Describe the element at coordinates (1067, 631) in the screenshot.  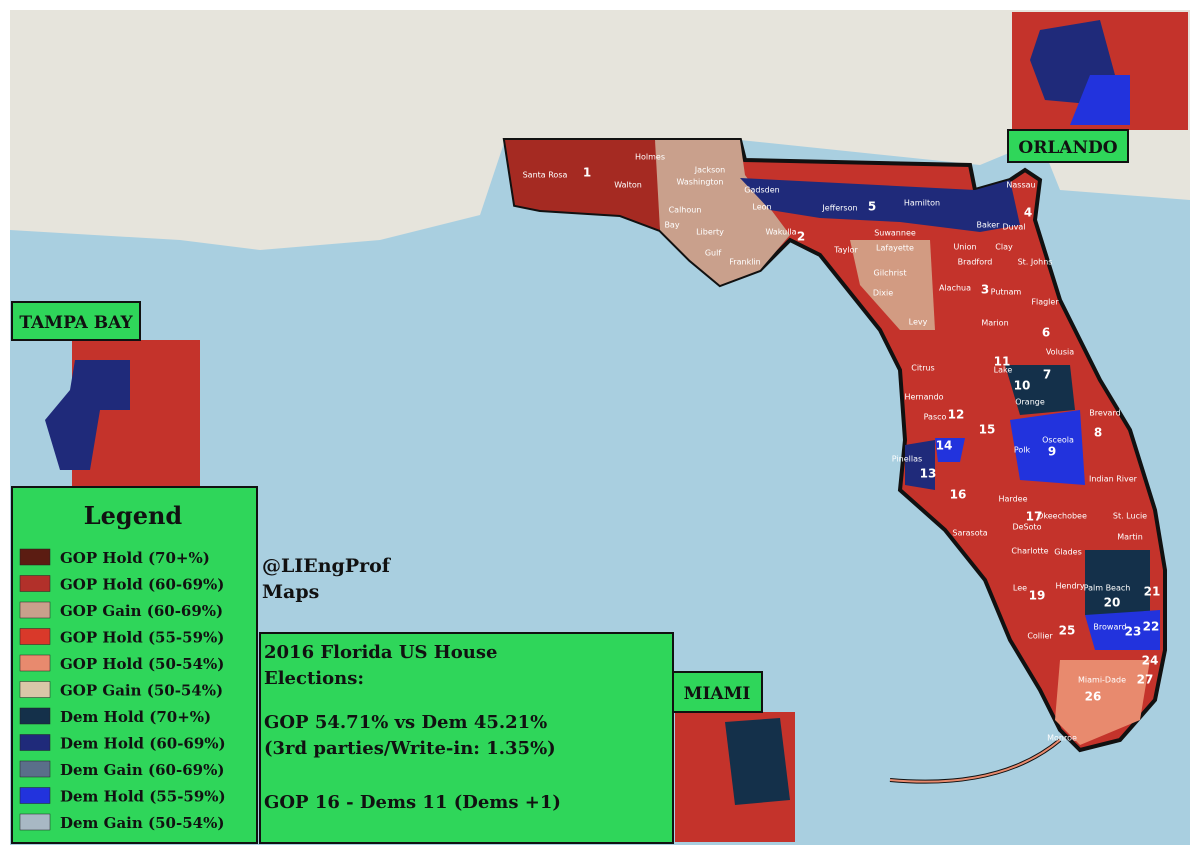
I see `district-number: 25` at that location.